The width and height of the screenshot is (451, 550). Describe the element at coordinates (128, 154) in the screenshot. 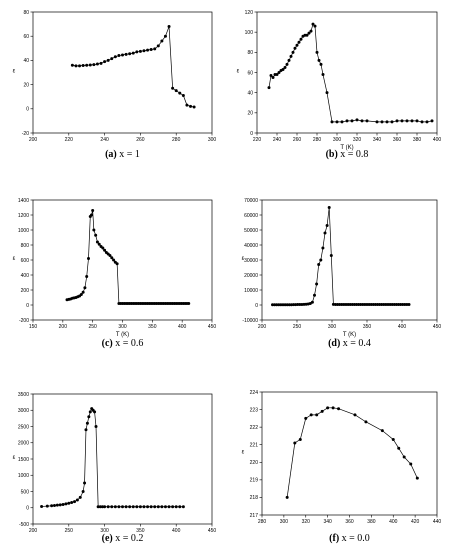

I see `caption-text: x = 1` at that location.